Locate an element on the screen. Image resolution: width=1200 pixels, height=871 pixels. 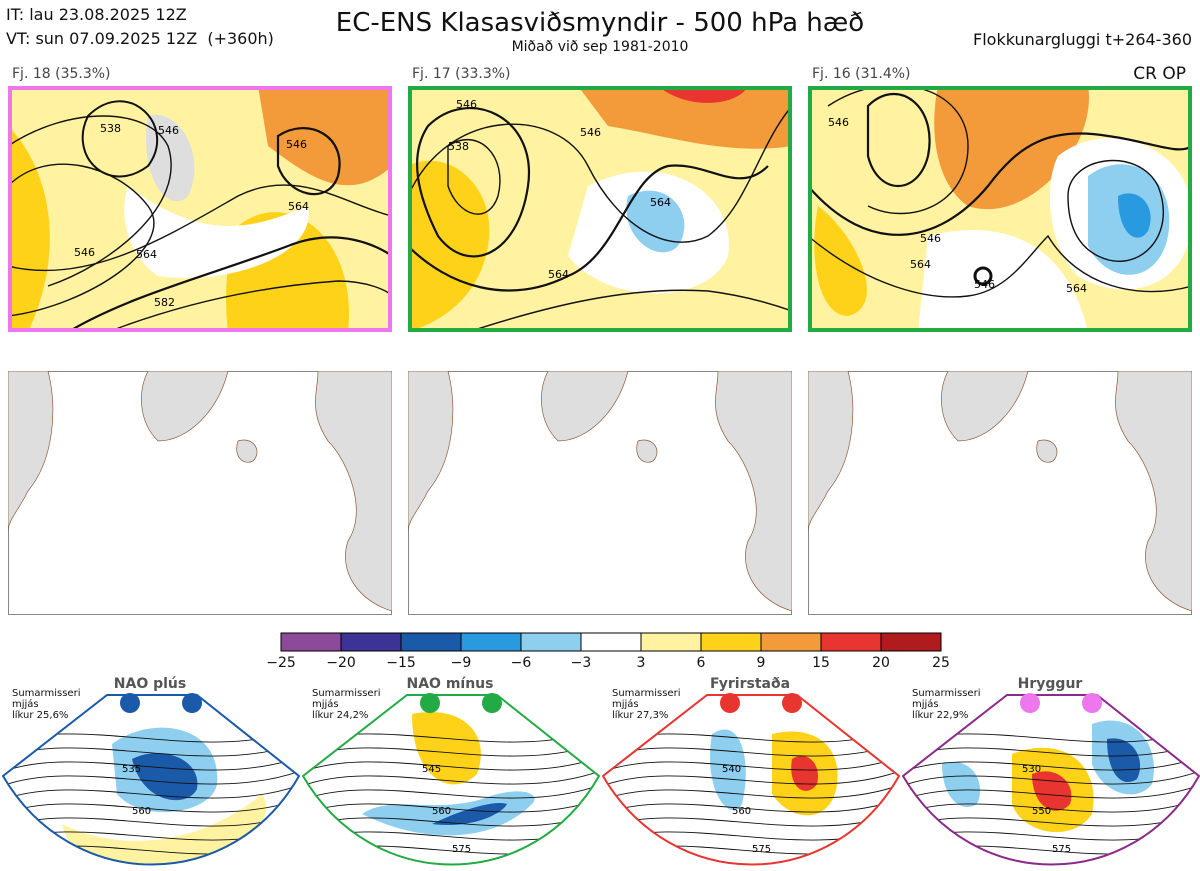
regime-note: Sumarmisseri mjjás líkur 24,2% is located at coordinates (346, 704).